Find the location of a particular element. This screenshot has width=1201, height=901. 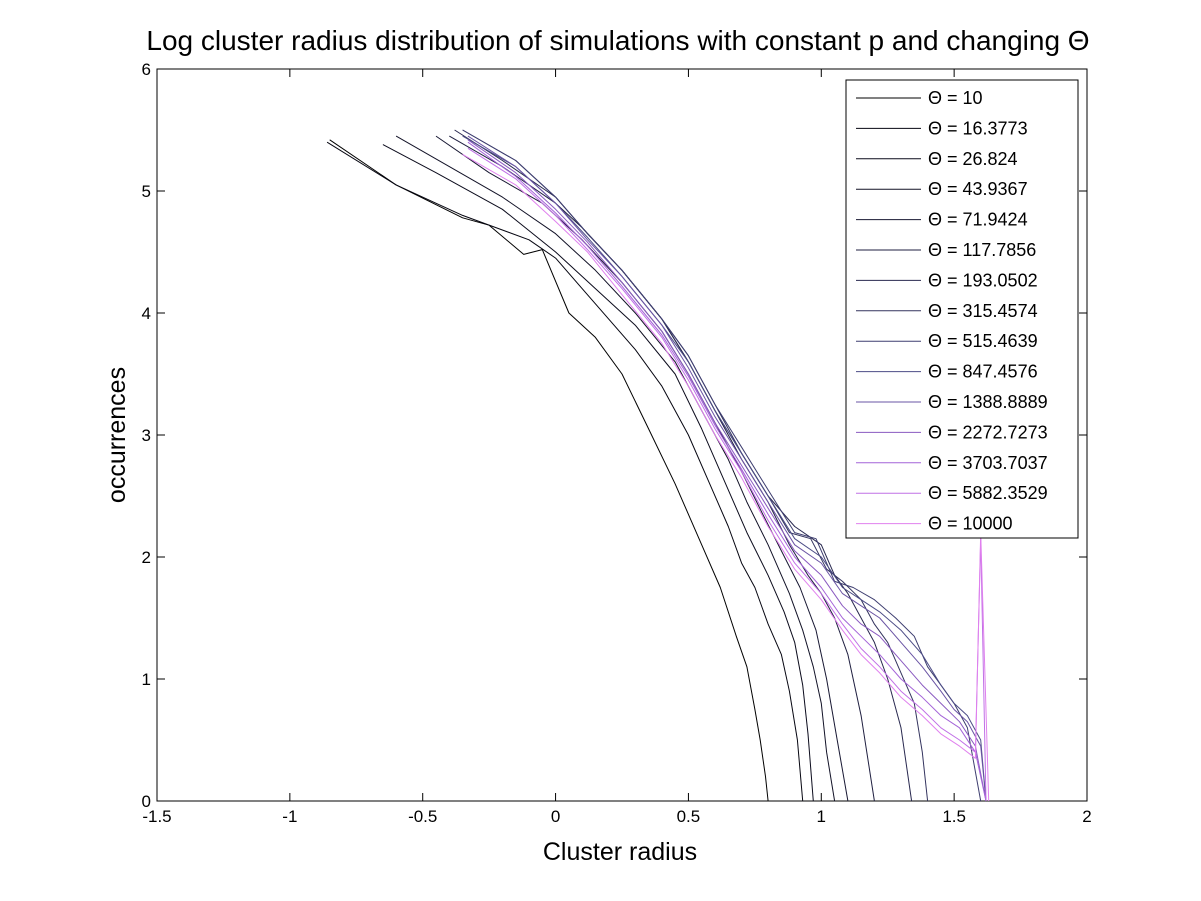

legend-label-6: Θ = 117.7856 is located at coordinates (982, 250).